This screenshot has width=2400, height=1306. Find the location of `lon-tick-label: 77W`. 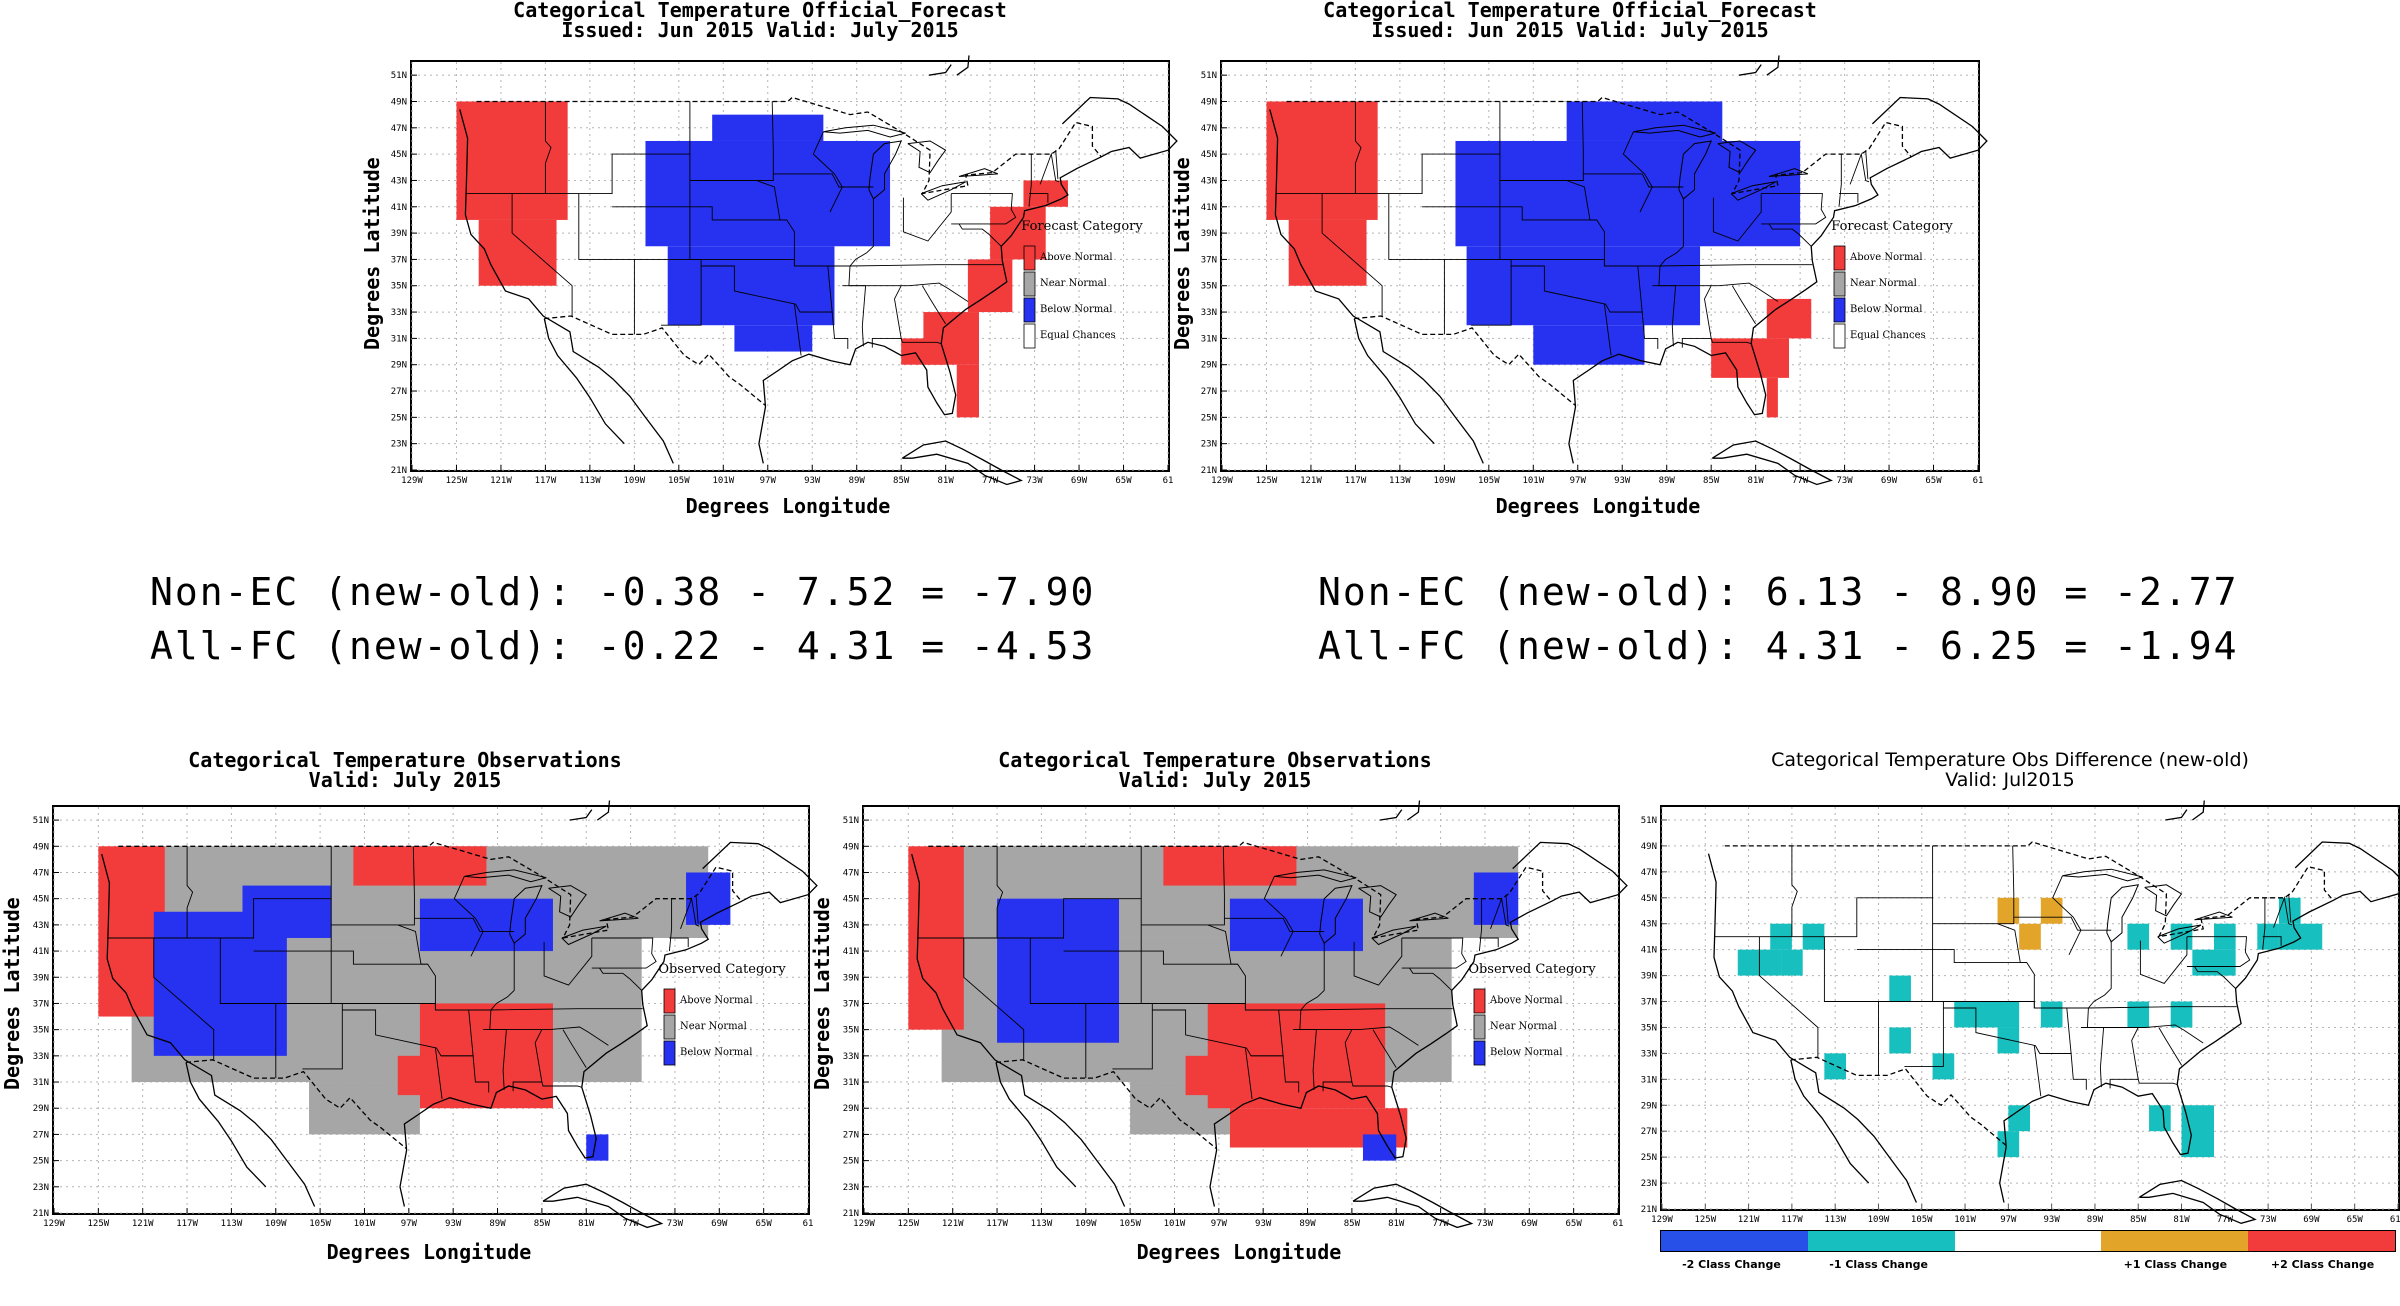

lon-tick-label: 77W is located at coordinates (630, 1224).